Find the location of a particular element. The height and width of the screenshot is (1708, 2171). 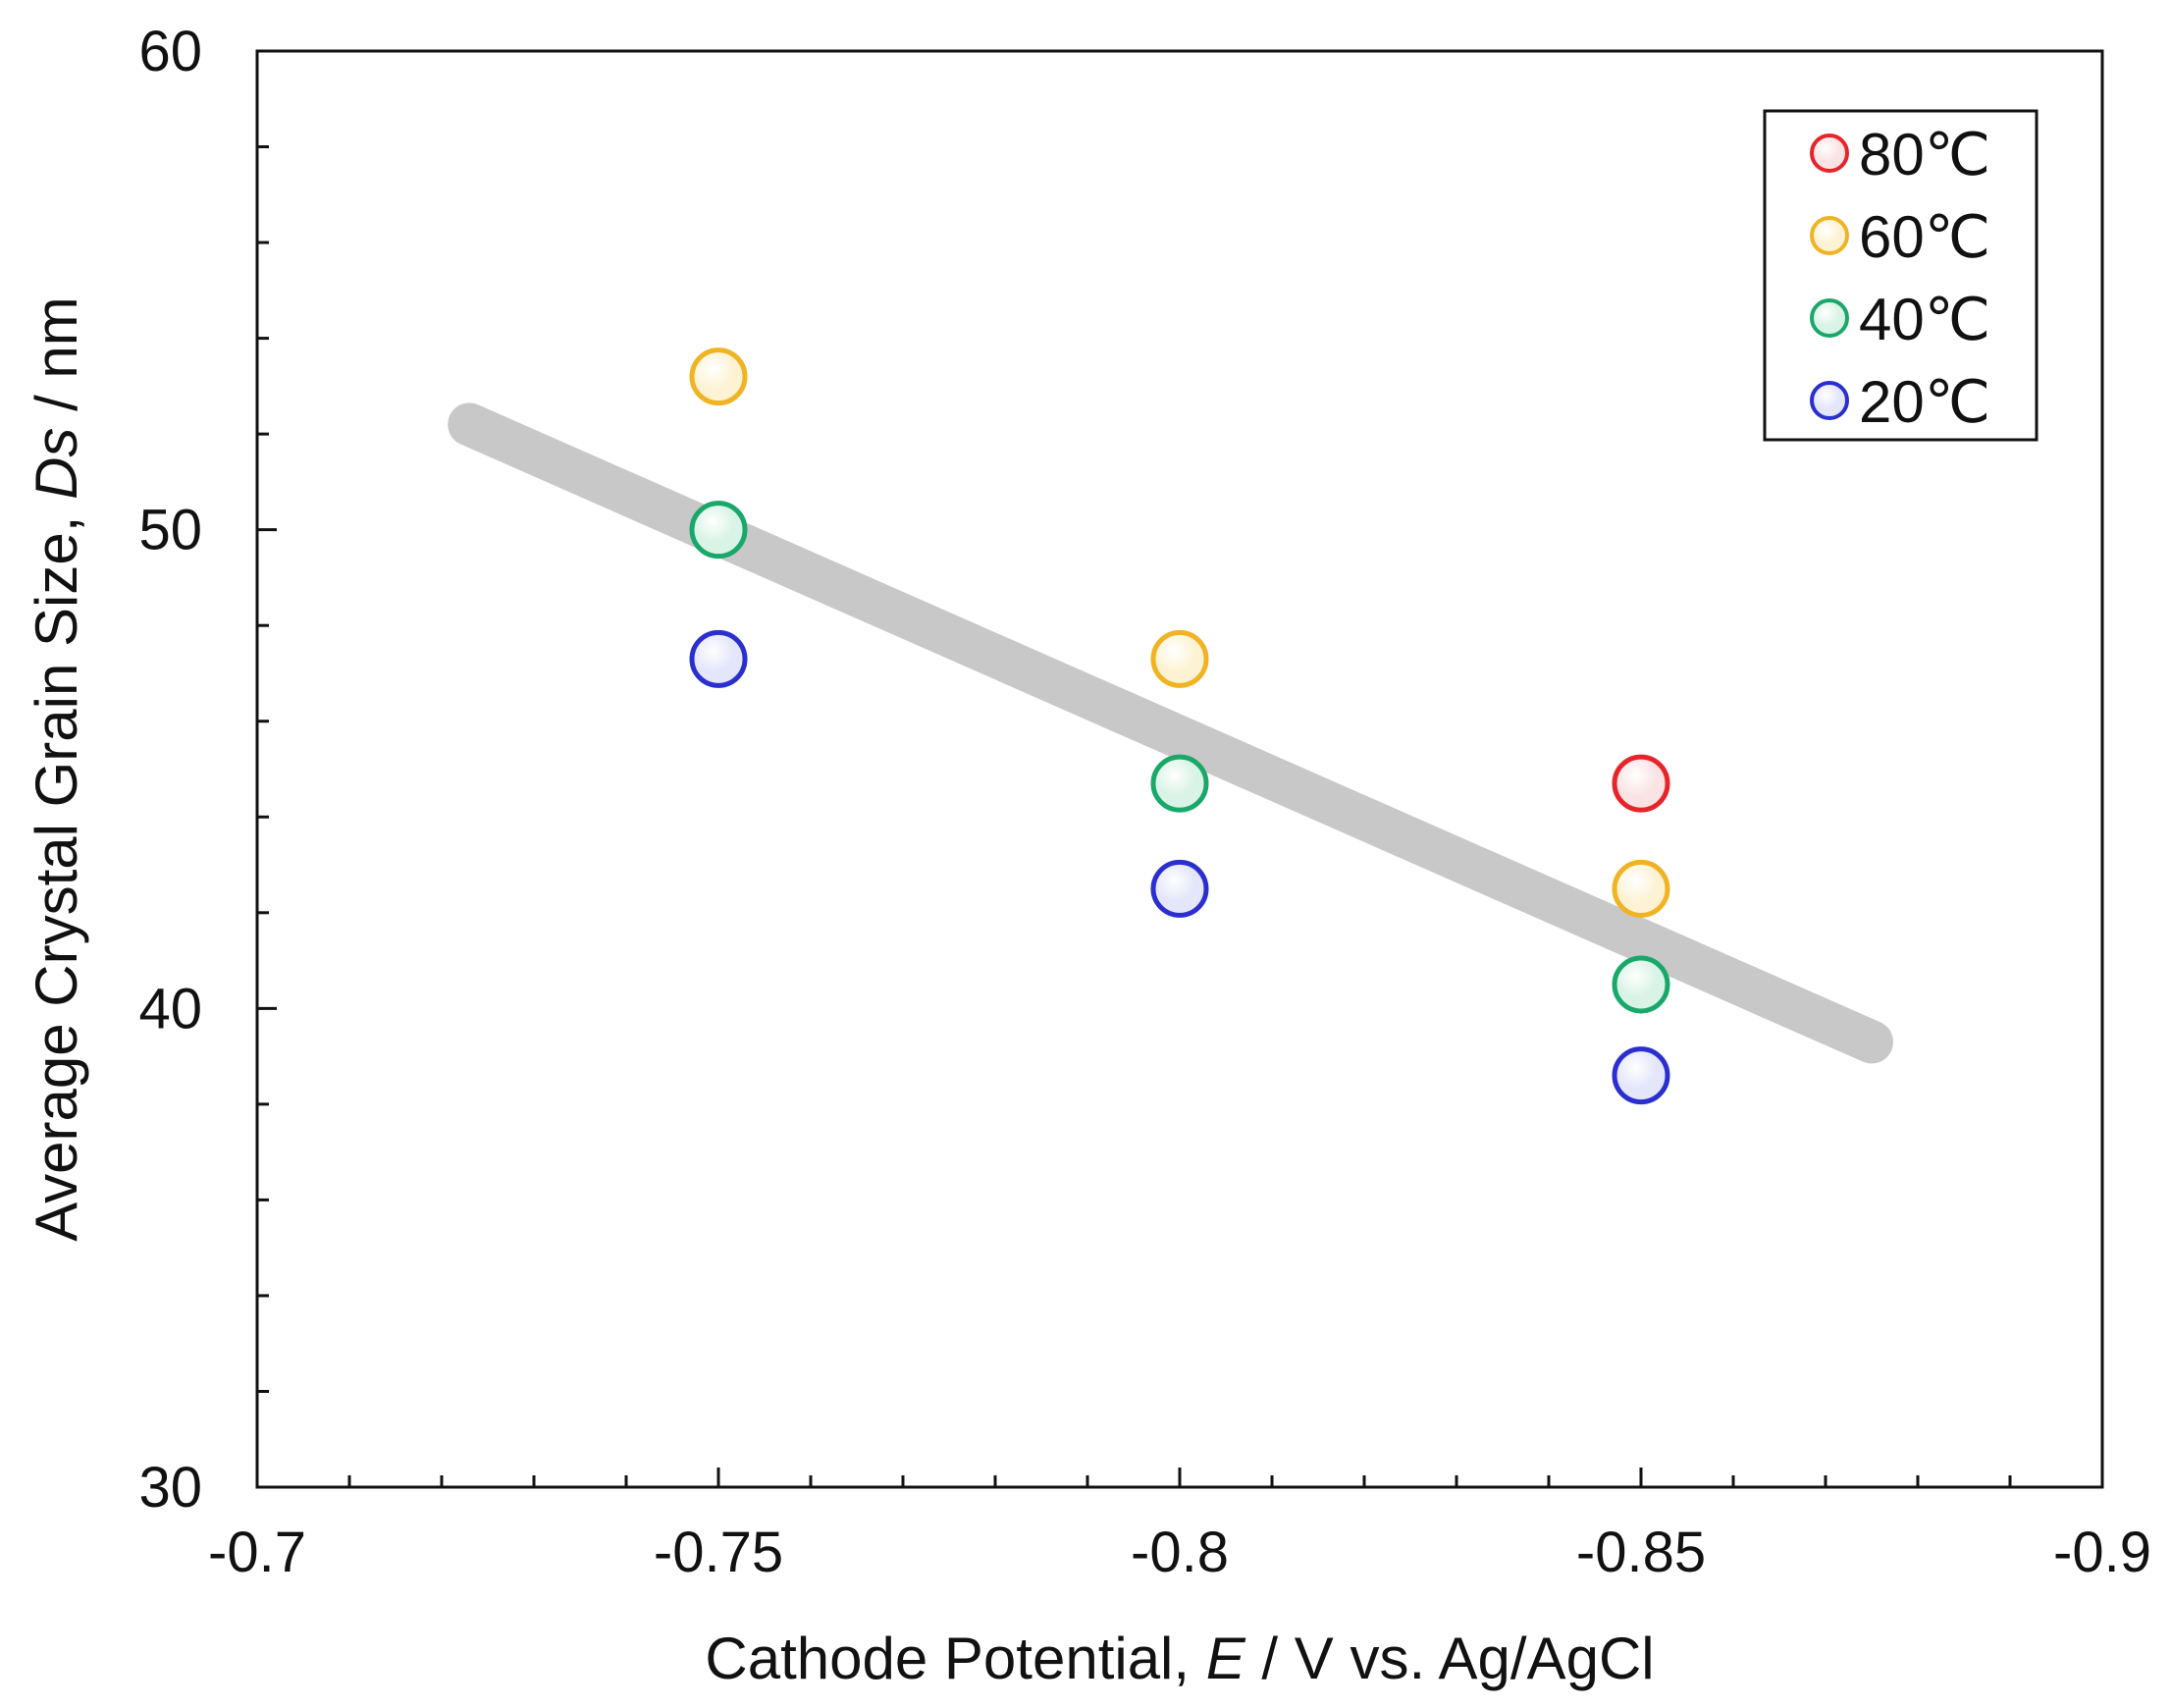

x-tick-label: -0.9 is located at coordinates (2102, 1552).